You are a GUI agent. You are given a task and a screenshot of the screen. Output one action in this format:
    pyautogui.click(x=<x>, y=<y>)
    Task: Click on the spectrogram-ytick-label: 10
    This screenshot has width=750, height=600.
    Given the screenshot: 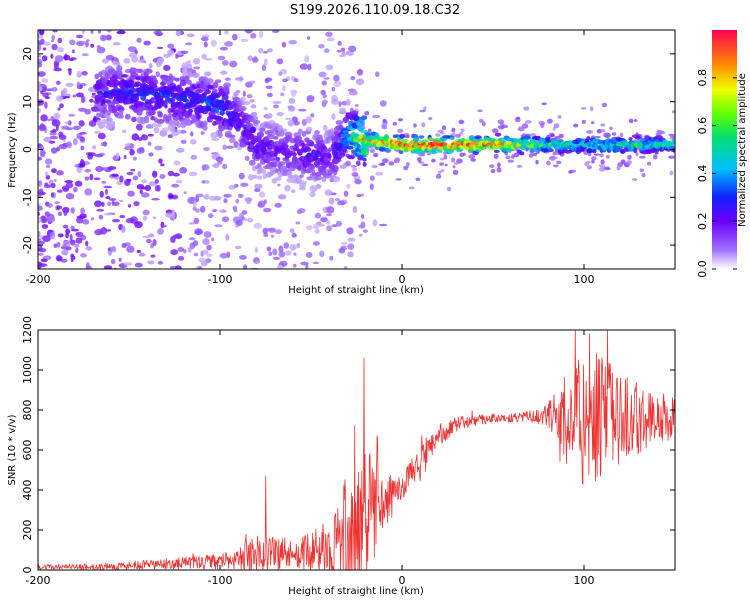 What is the action you would take?
    pyautogui.click(x=27, y=102)
    